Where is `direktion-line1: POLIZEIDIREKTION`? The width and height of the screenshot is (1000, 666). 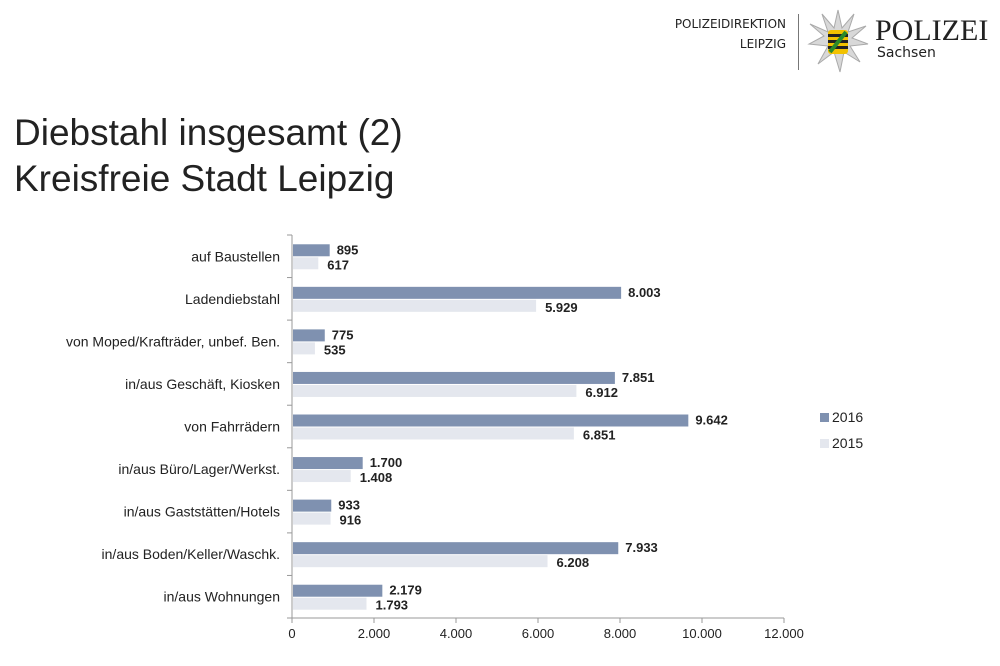
direktion-line1: POLIZEIDIREKTION is located at coordinates (730, 24).